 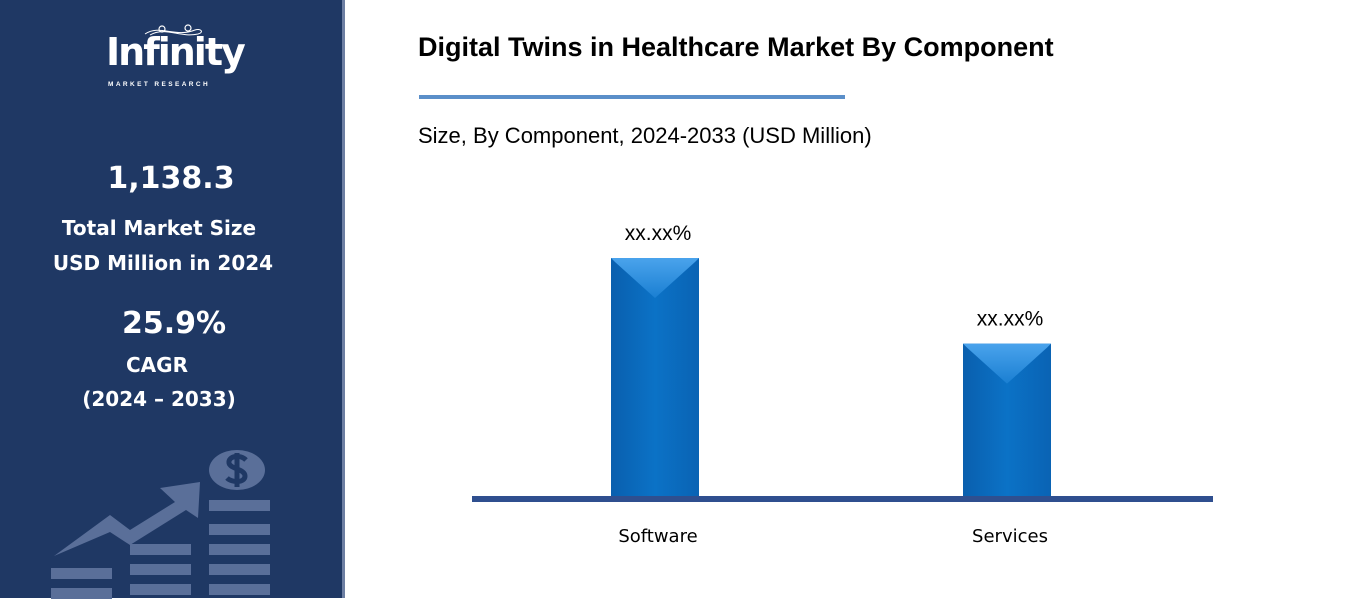 What do you see at coordinates (1010, 536) in the screenshot?
I see `x-tick-label: Services` at bounding box center [1010, 536].